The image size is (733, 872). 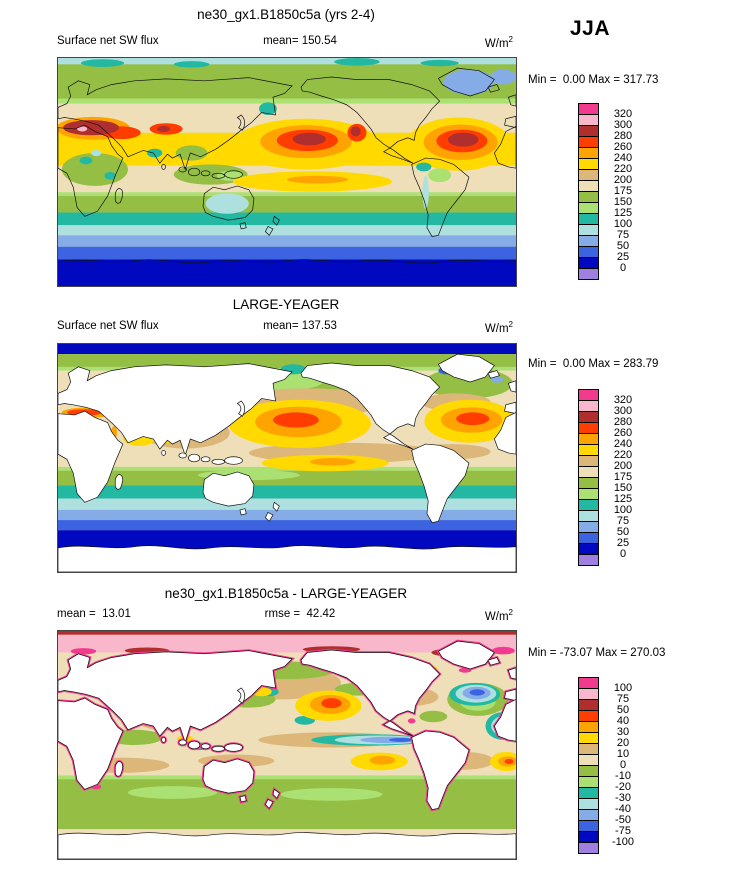 What do you see at coordinates (286, 304) in the screenshot?
I see `panel2-title: LARGE-YEAGER` at bounding box center [286, 304].